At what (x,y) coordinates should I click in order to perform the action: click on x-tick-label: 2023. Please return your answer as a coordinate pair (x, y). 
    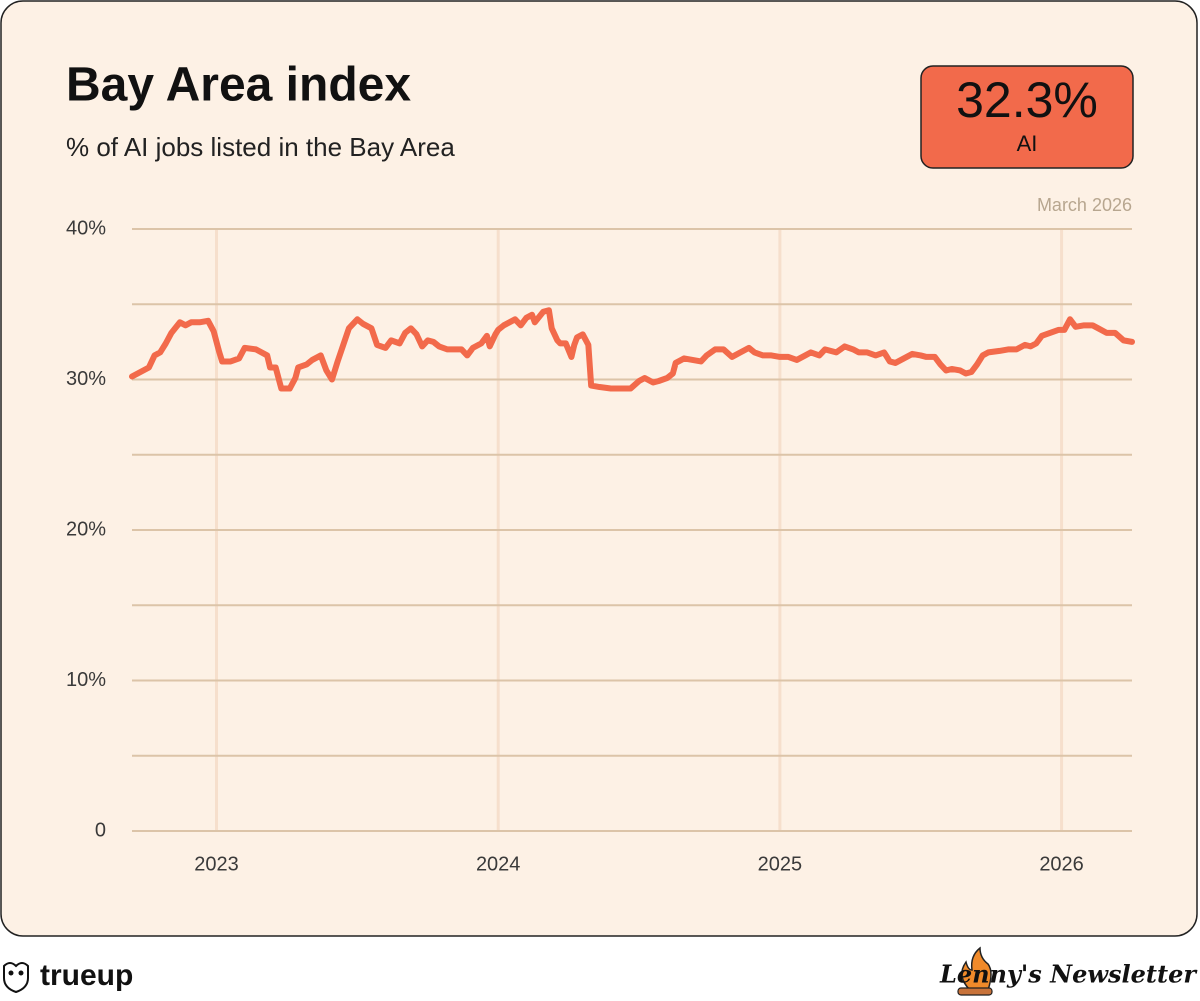
    Looking at the image, I should click on (216, 864).